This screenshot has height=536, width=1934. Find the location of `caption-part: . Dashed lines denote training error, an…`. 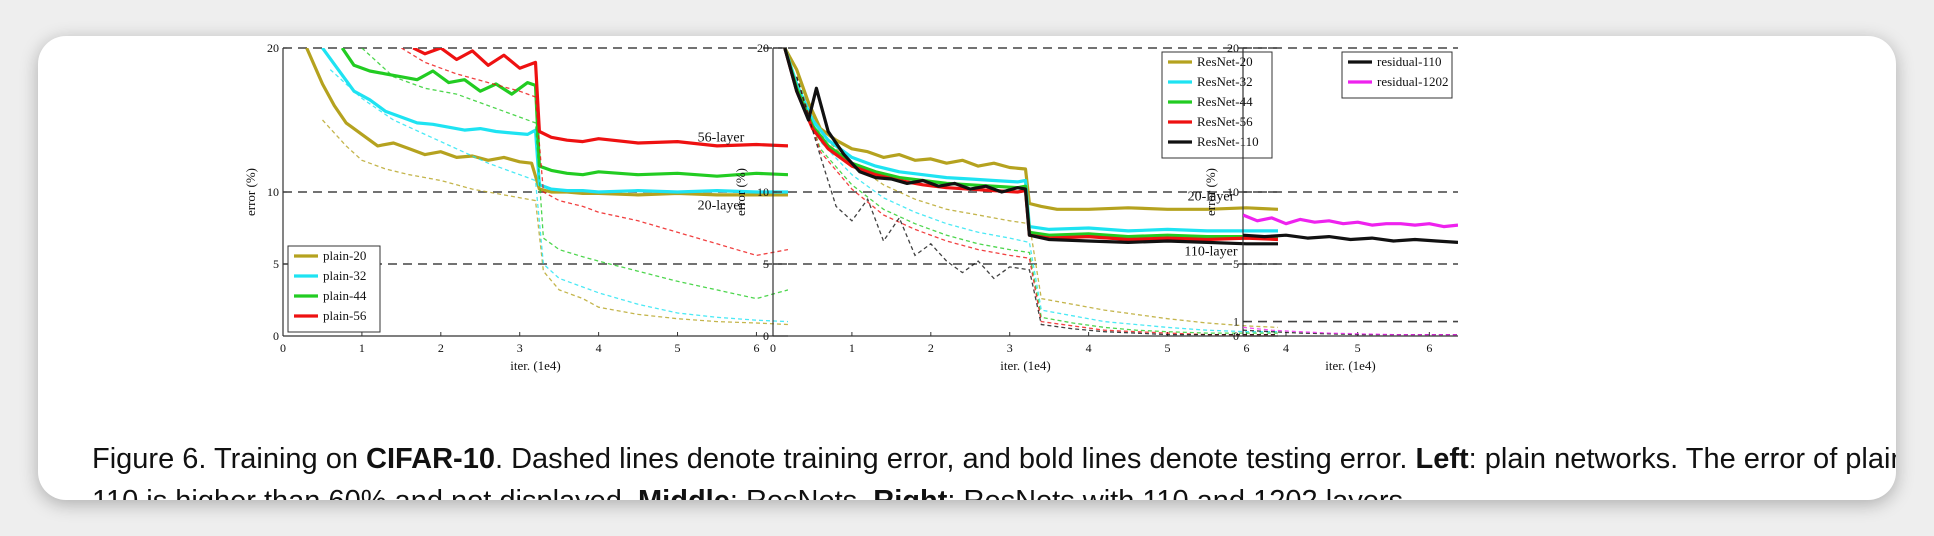

caption-part: . Dashed lines denote training error, an… is located at coordinates (955, 459).